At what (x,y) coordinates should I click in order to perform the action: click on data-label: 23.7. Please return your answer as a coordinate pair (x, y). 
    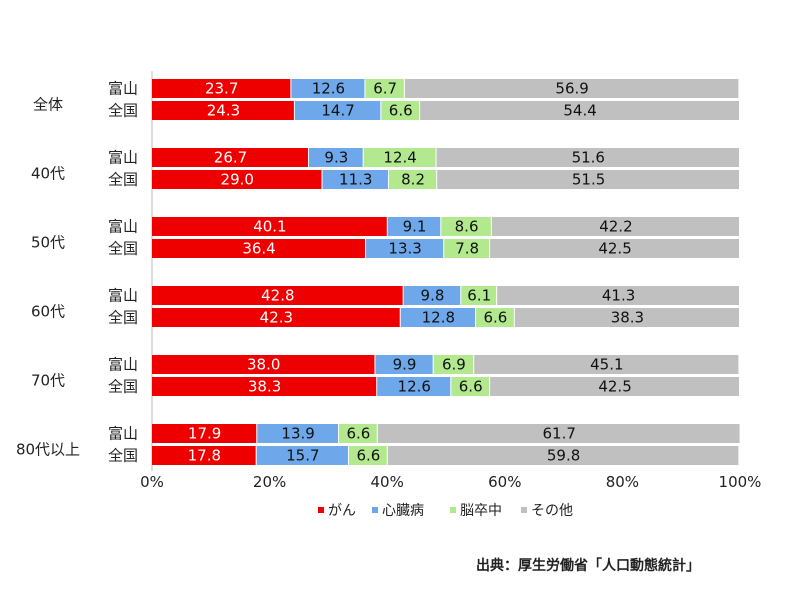
    Looking at the image, I should click on (221, 89).